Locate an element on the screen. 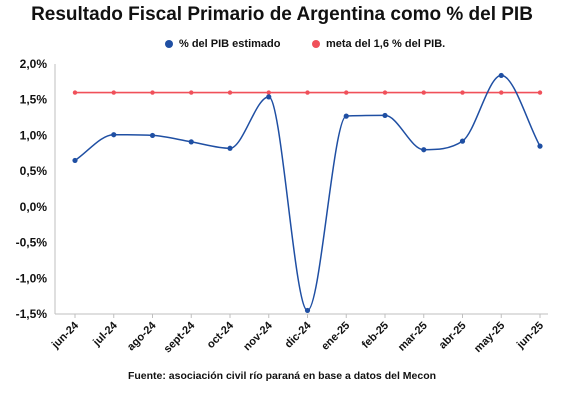 Image resolution: width=564 pixels, height=408 pixels. x-tick-label: oct-24 is located at coordinates (221, 335).